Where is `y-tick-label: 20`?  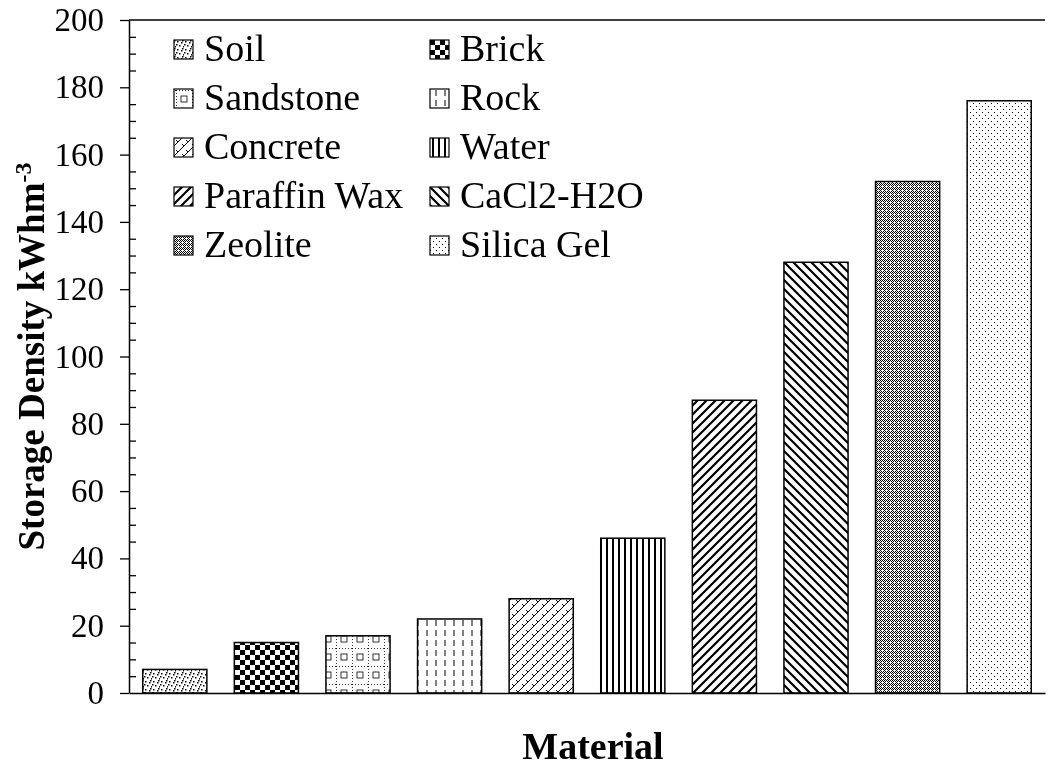
y-tick-label: 20 is located at coordinates (87, 625).